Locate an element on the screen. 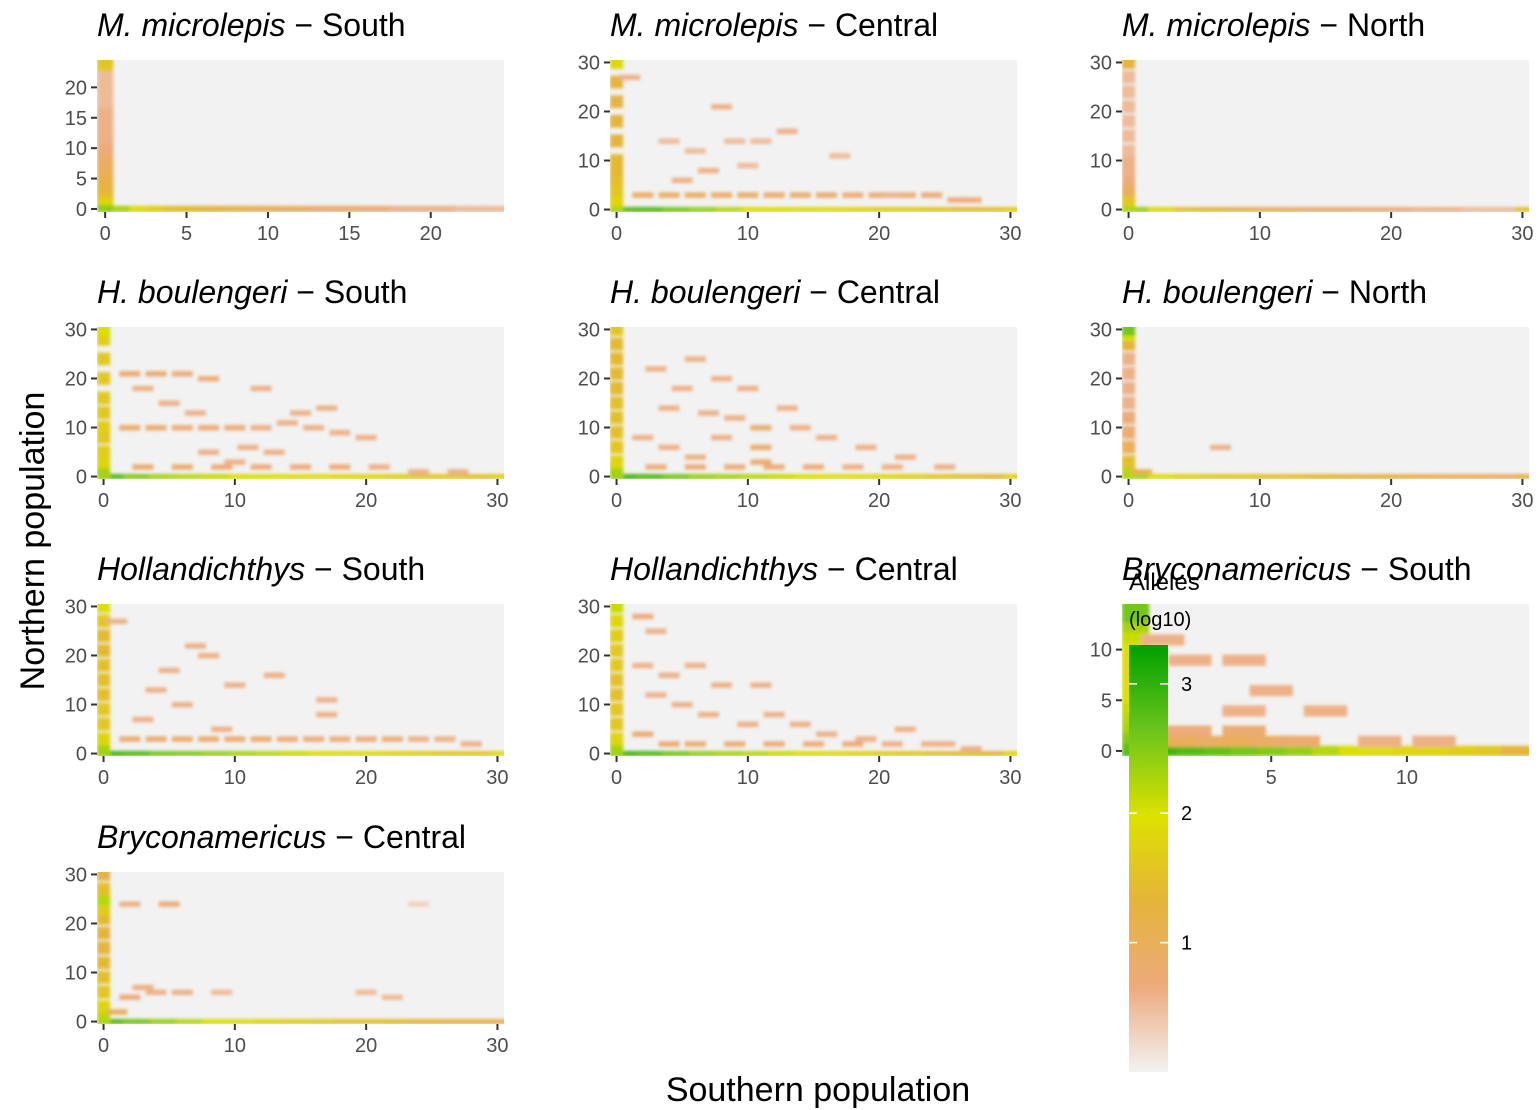  panel-title-species: H. boulengeri is located at coordinates (705, 292).